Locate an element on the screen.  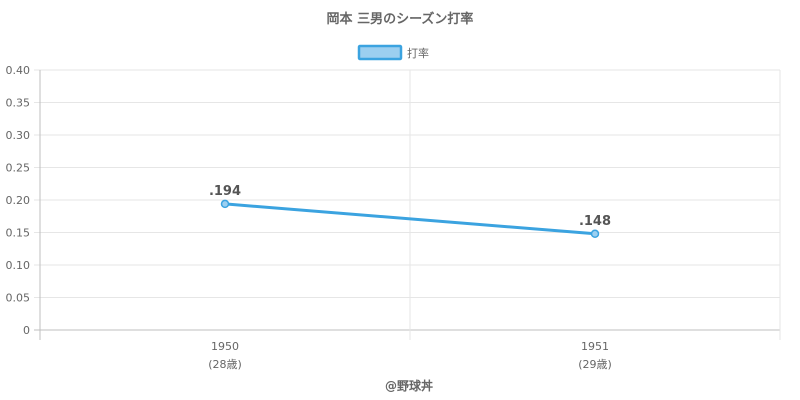
x-tick-label-age: (29歳) is located at coordinates (595, 364).